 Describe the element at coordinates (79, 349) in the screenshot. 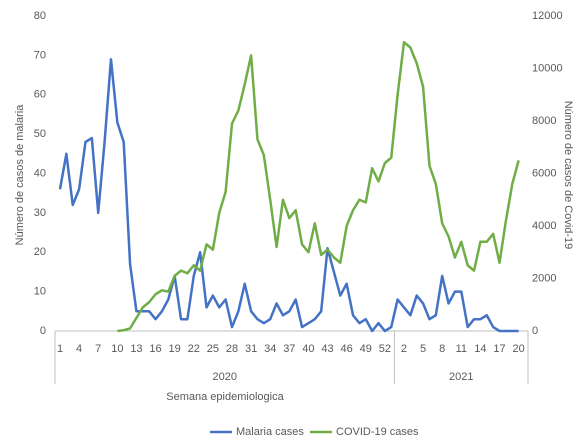

I see `x-tick-label: 4` at that location.